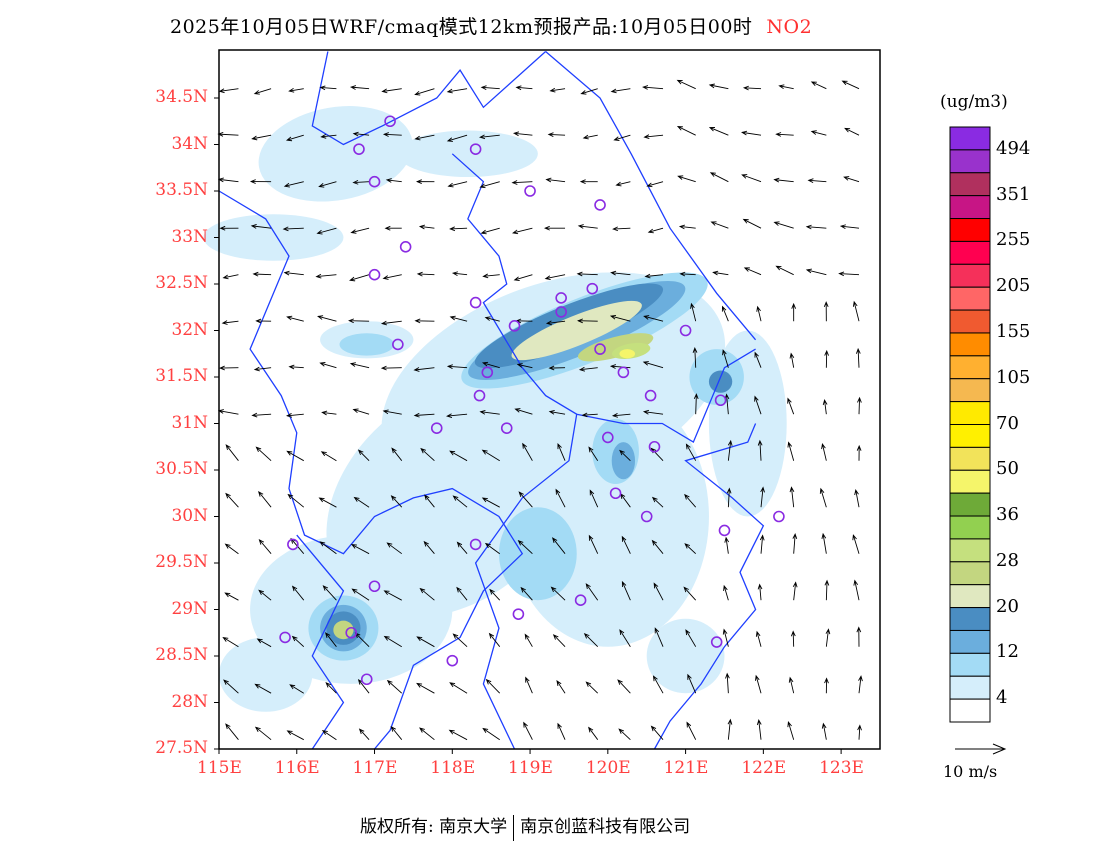  What do you see at coordinates (189, 422) in the screenshot?
I see `lat-label: 31N` at bounding box center [189, 422].